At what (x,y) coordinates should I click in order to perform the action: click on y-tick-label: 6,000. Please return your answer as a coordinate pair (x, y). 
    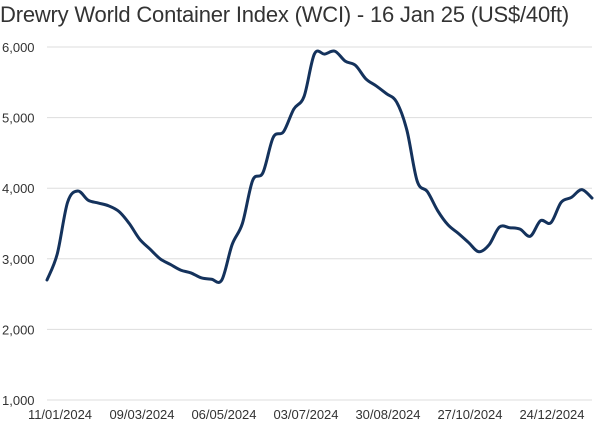
    Looking at the image, I should click on (18, 47).